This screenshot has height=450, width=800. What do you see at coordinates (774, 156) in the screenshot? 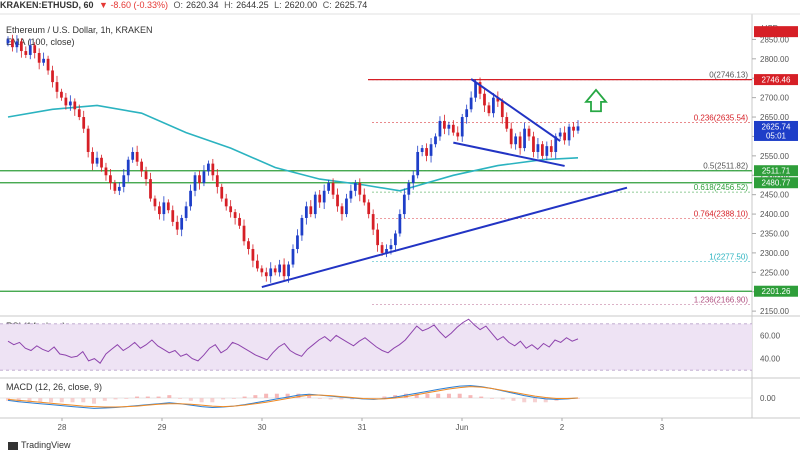
I see `price-tick-label: 2550.00` at bounding box center [774, 156].